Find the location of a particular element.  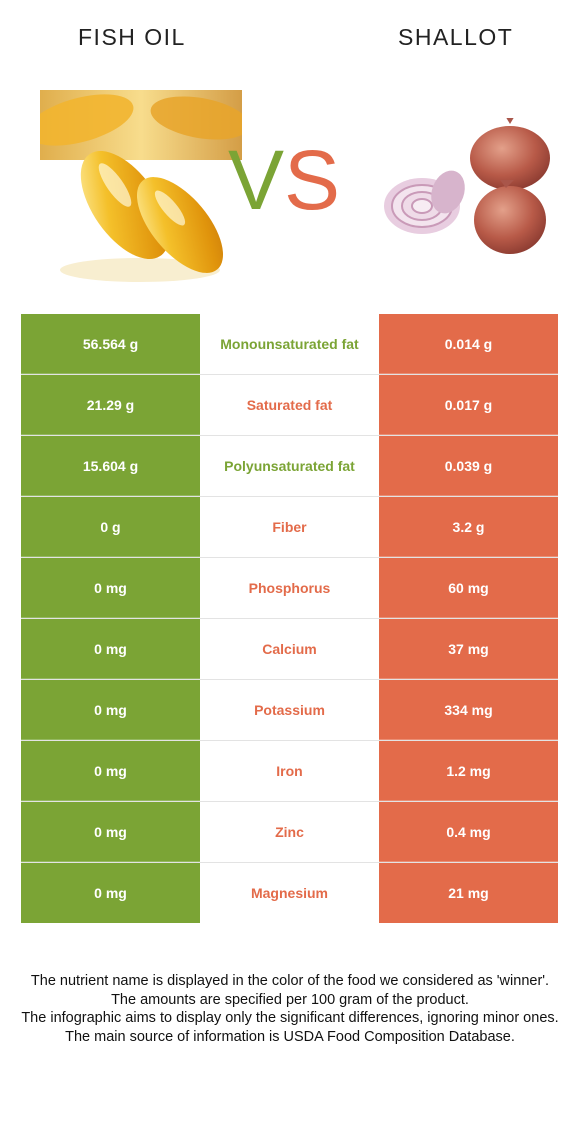

fish-oil-value: 15.604 g is located at coordinates (110, 466).